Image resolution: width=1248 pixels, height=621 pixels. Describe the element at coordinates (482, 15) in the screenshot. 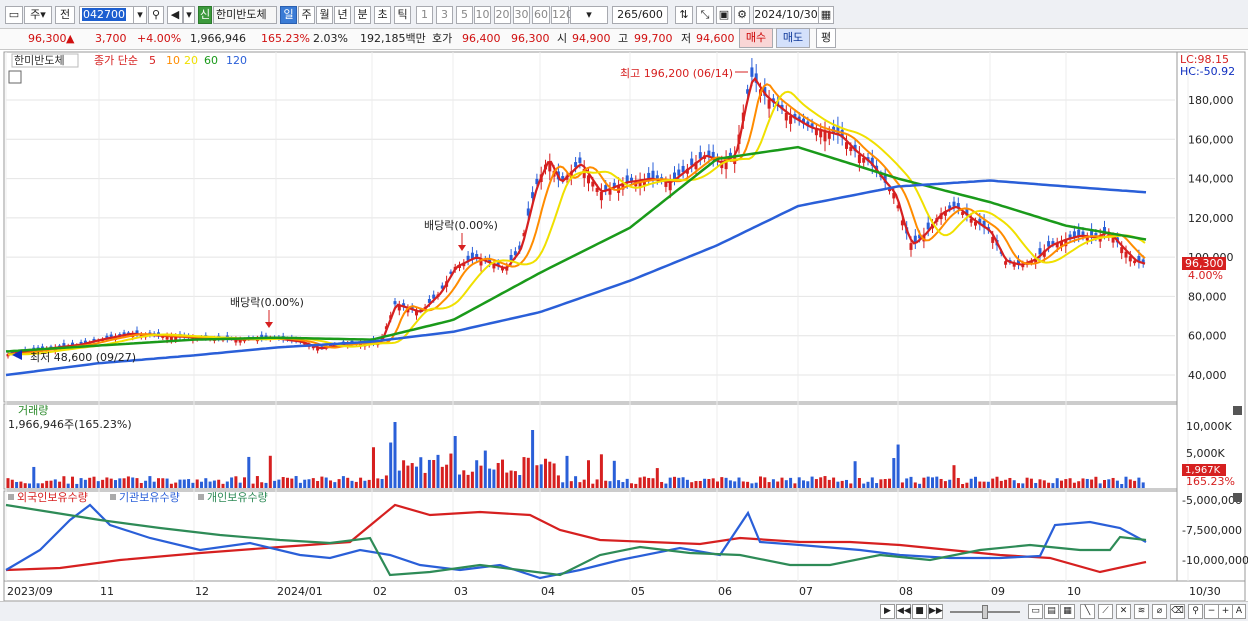

I see `interval-tab-3: 10` at that location.